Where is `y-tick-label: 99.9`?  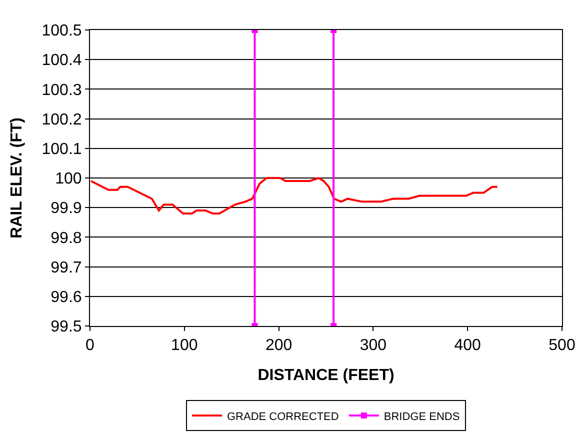 y-tick-label: 99.9 is located at coordinates (66, 209).